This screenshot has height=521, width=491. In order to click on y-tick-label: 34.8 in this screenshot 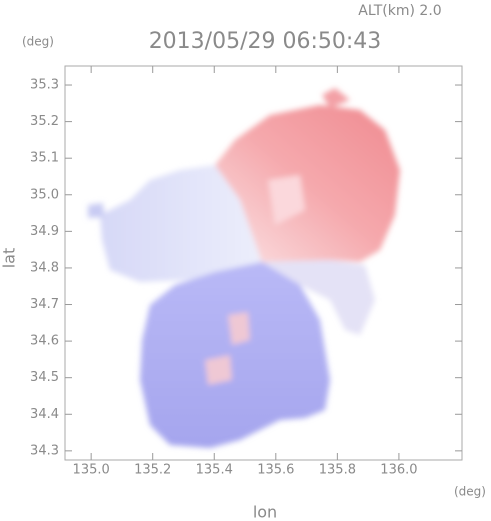, I will do `click(44, 267)`.